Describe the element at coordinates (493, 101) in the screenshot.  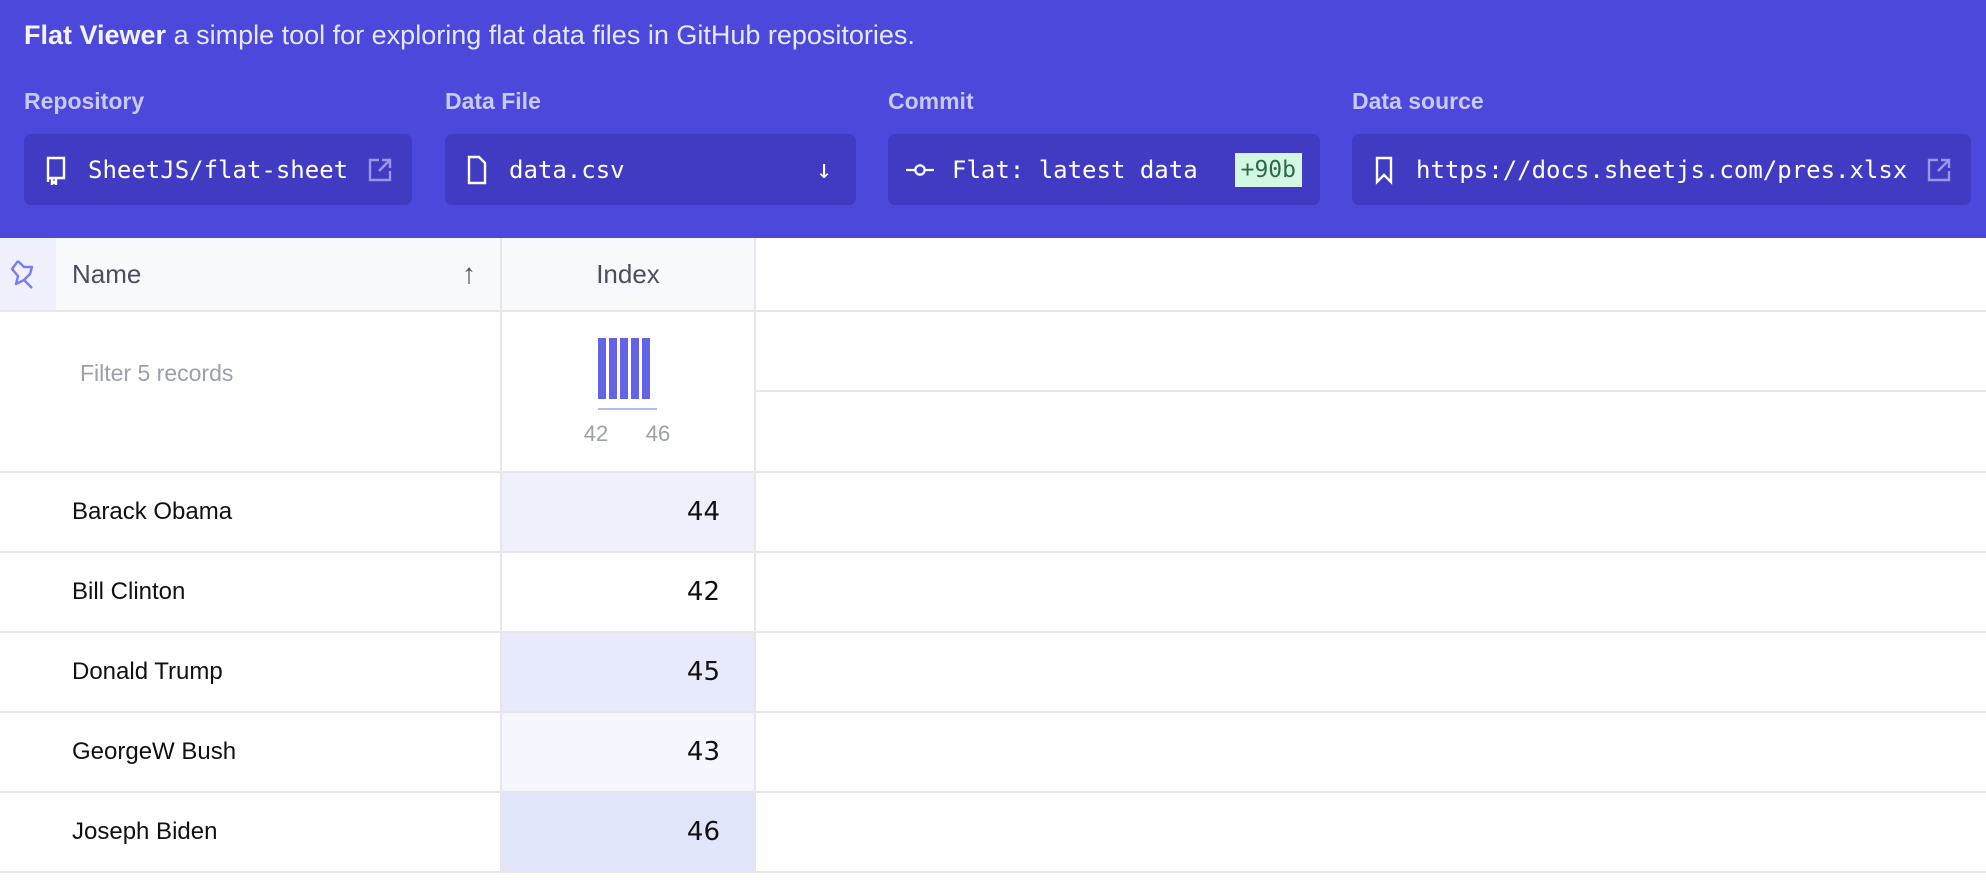
I see `data-file-label: Data File` at that location.